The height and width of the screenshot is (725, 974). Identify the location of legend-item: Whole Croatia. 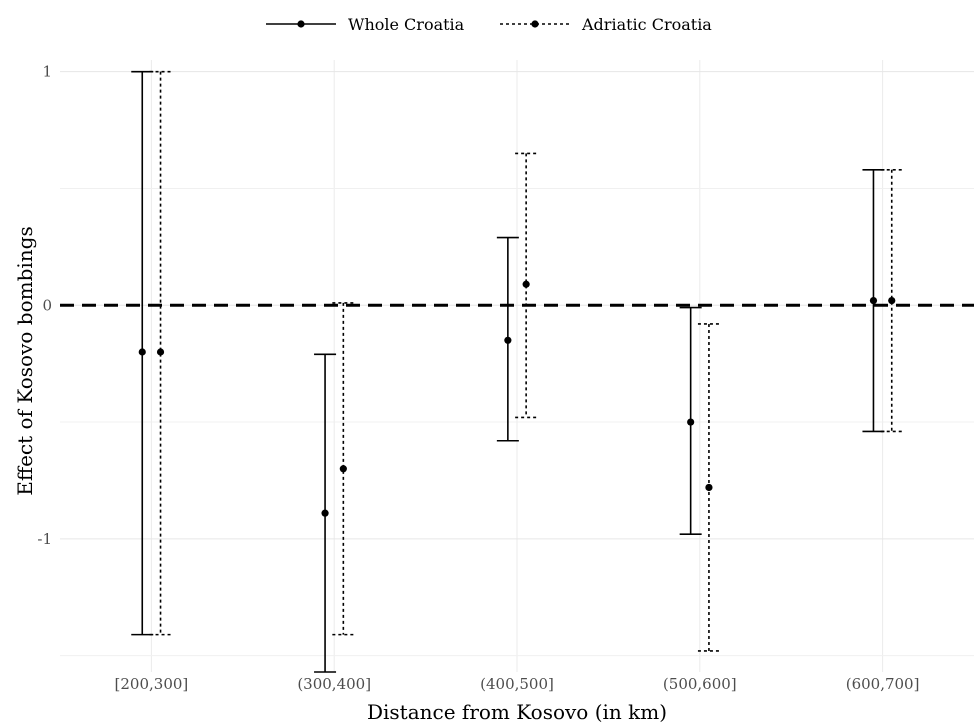
(365, 24).